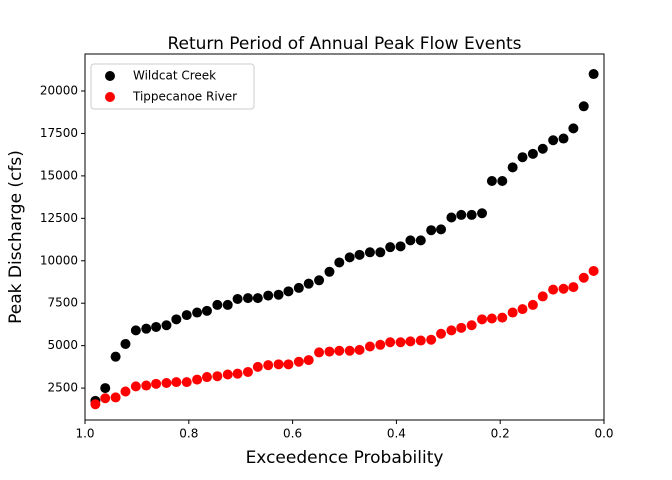 This screenshot has height=480, width=672. Describe the element at coordinates (292, 434) in the screenshot. I see `x-tick-label: 0.6` at that location.